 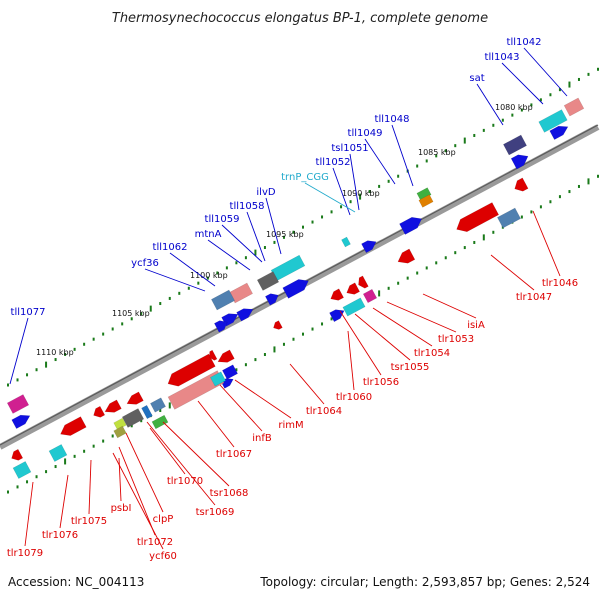 I want to click on gene-label-tlr1072: tlr1072, so click(x=155, y=542).